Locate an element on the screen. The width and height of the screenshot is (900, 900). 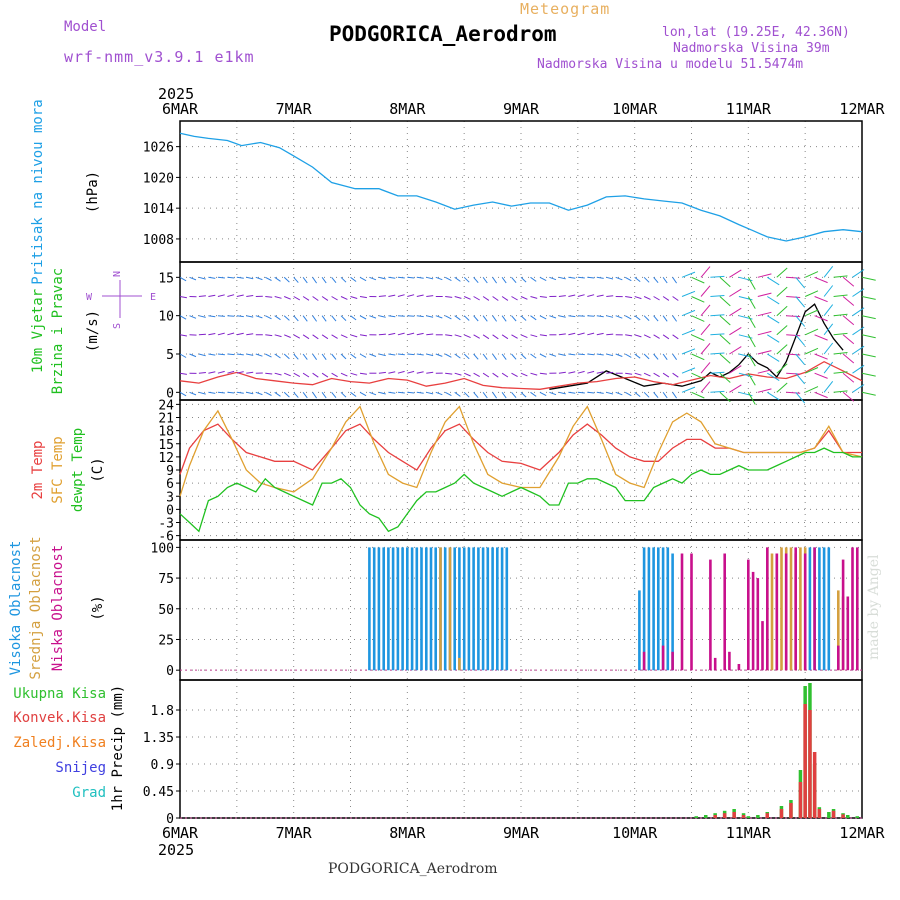
y-tick-label: 25 is located at coordinates (166, 640).